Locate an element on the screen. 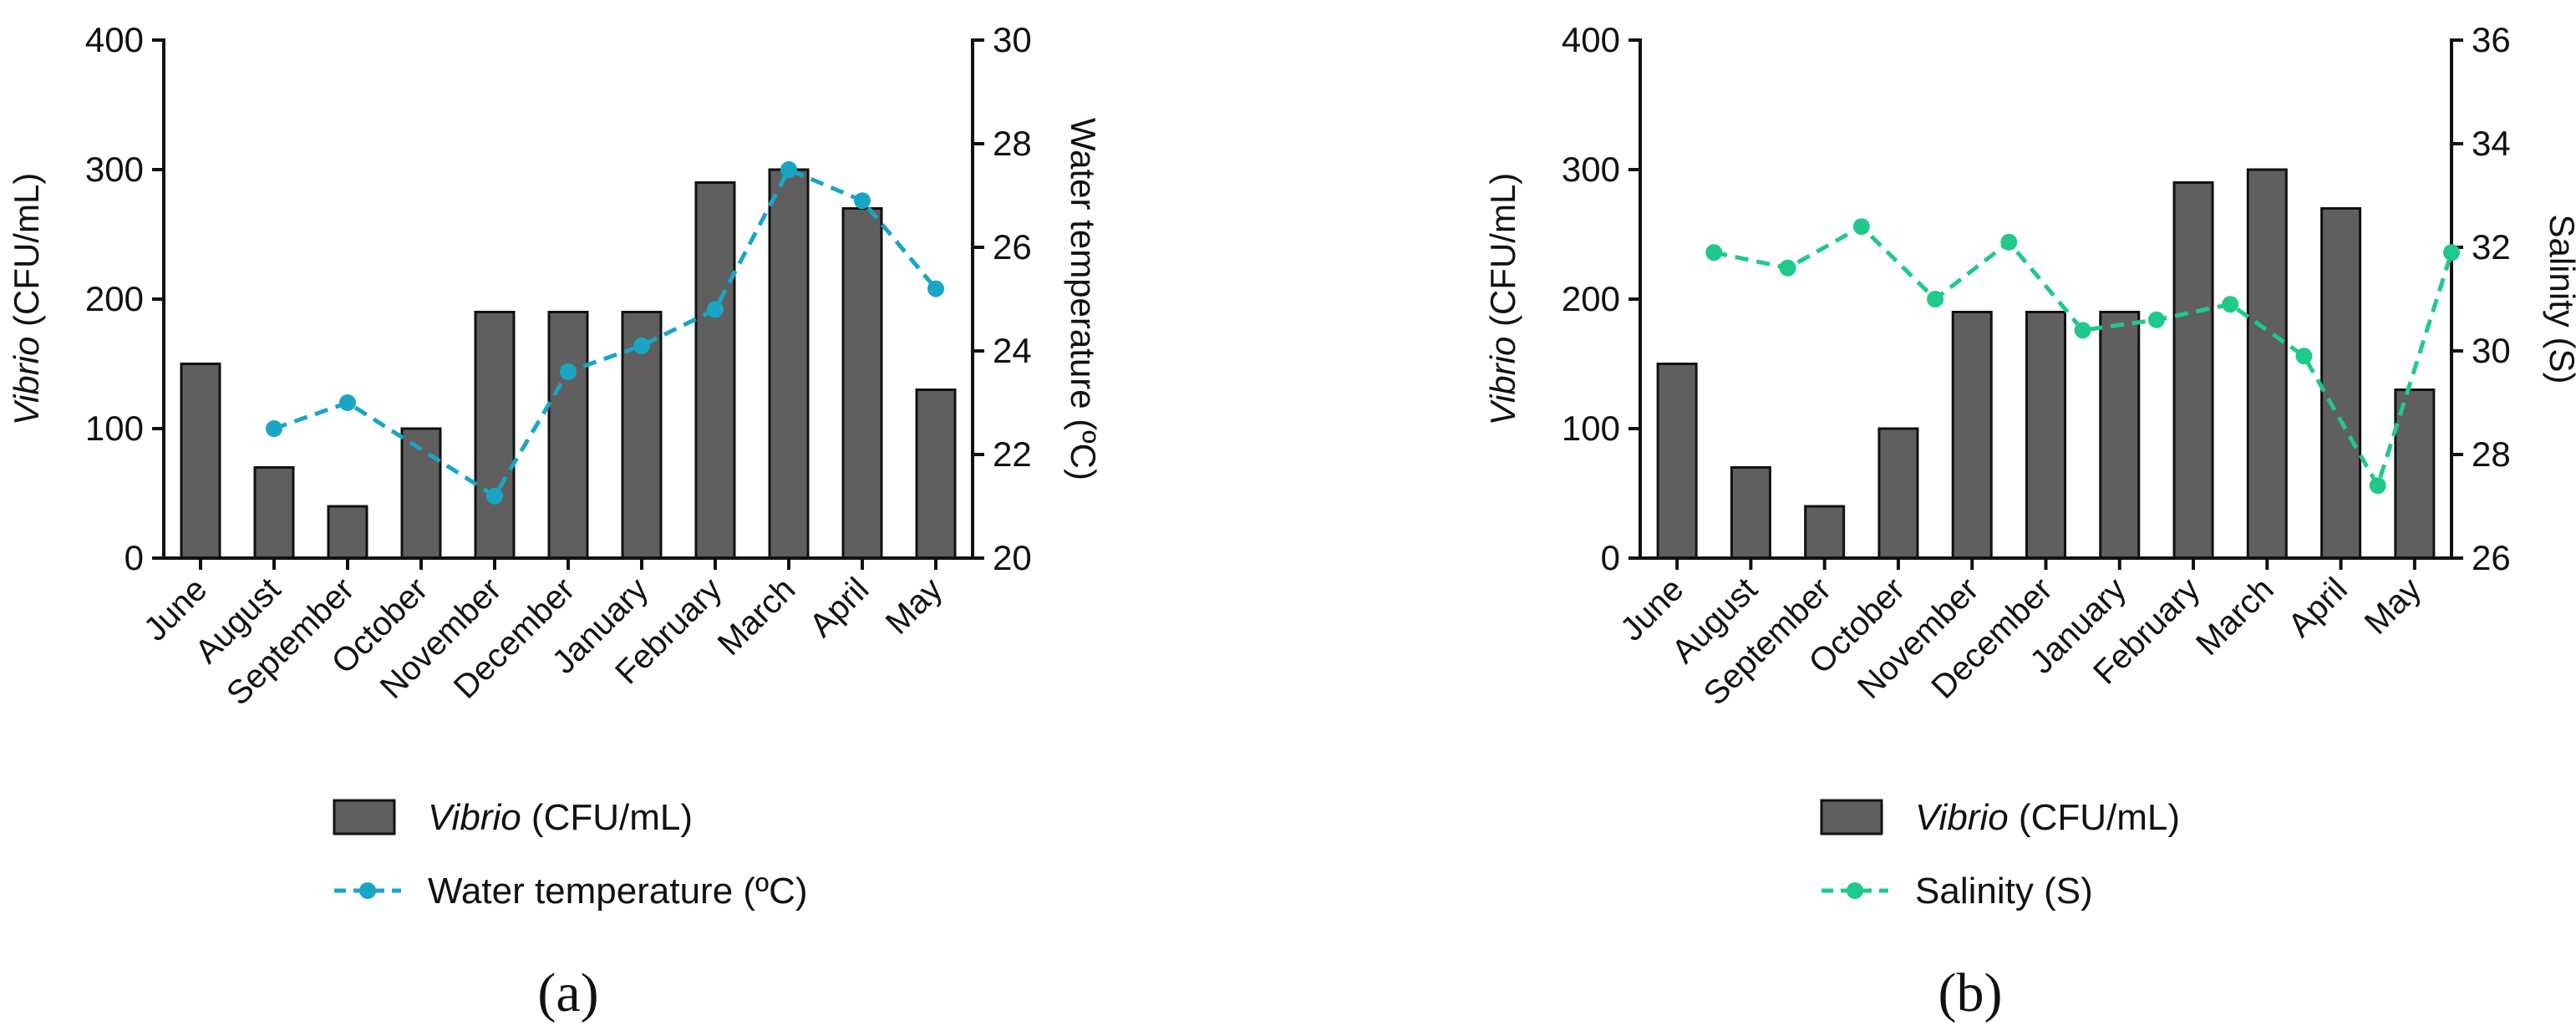 The height and width of the screenshot is (1031, 2576). legend-line-label: Water temperature (ºC) is located at coordinates (618, 892).